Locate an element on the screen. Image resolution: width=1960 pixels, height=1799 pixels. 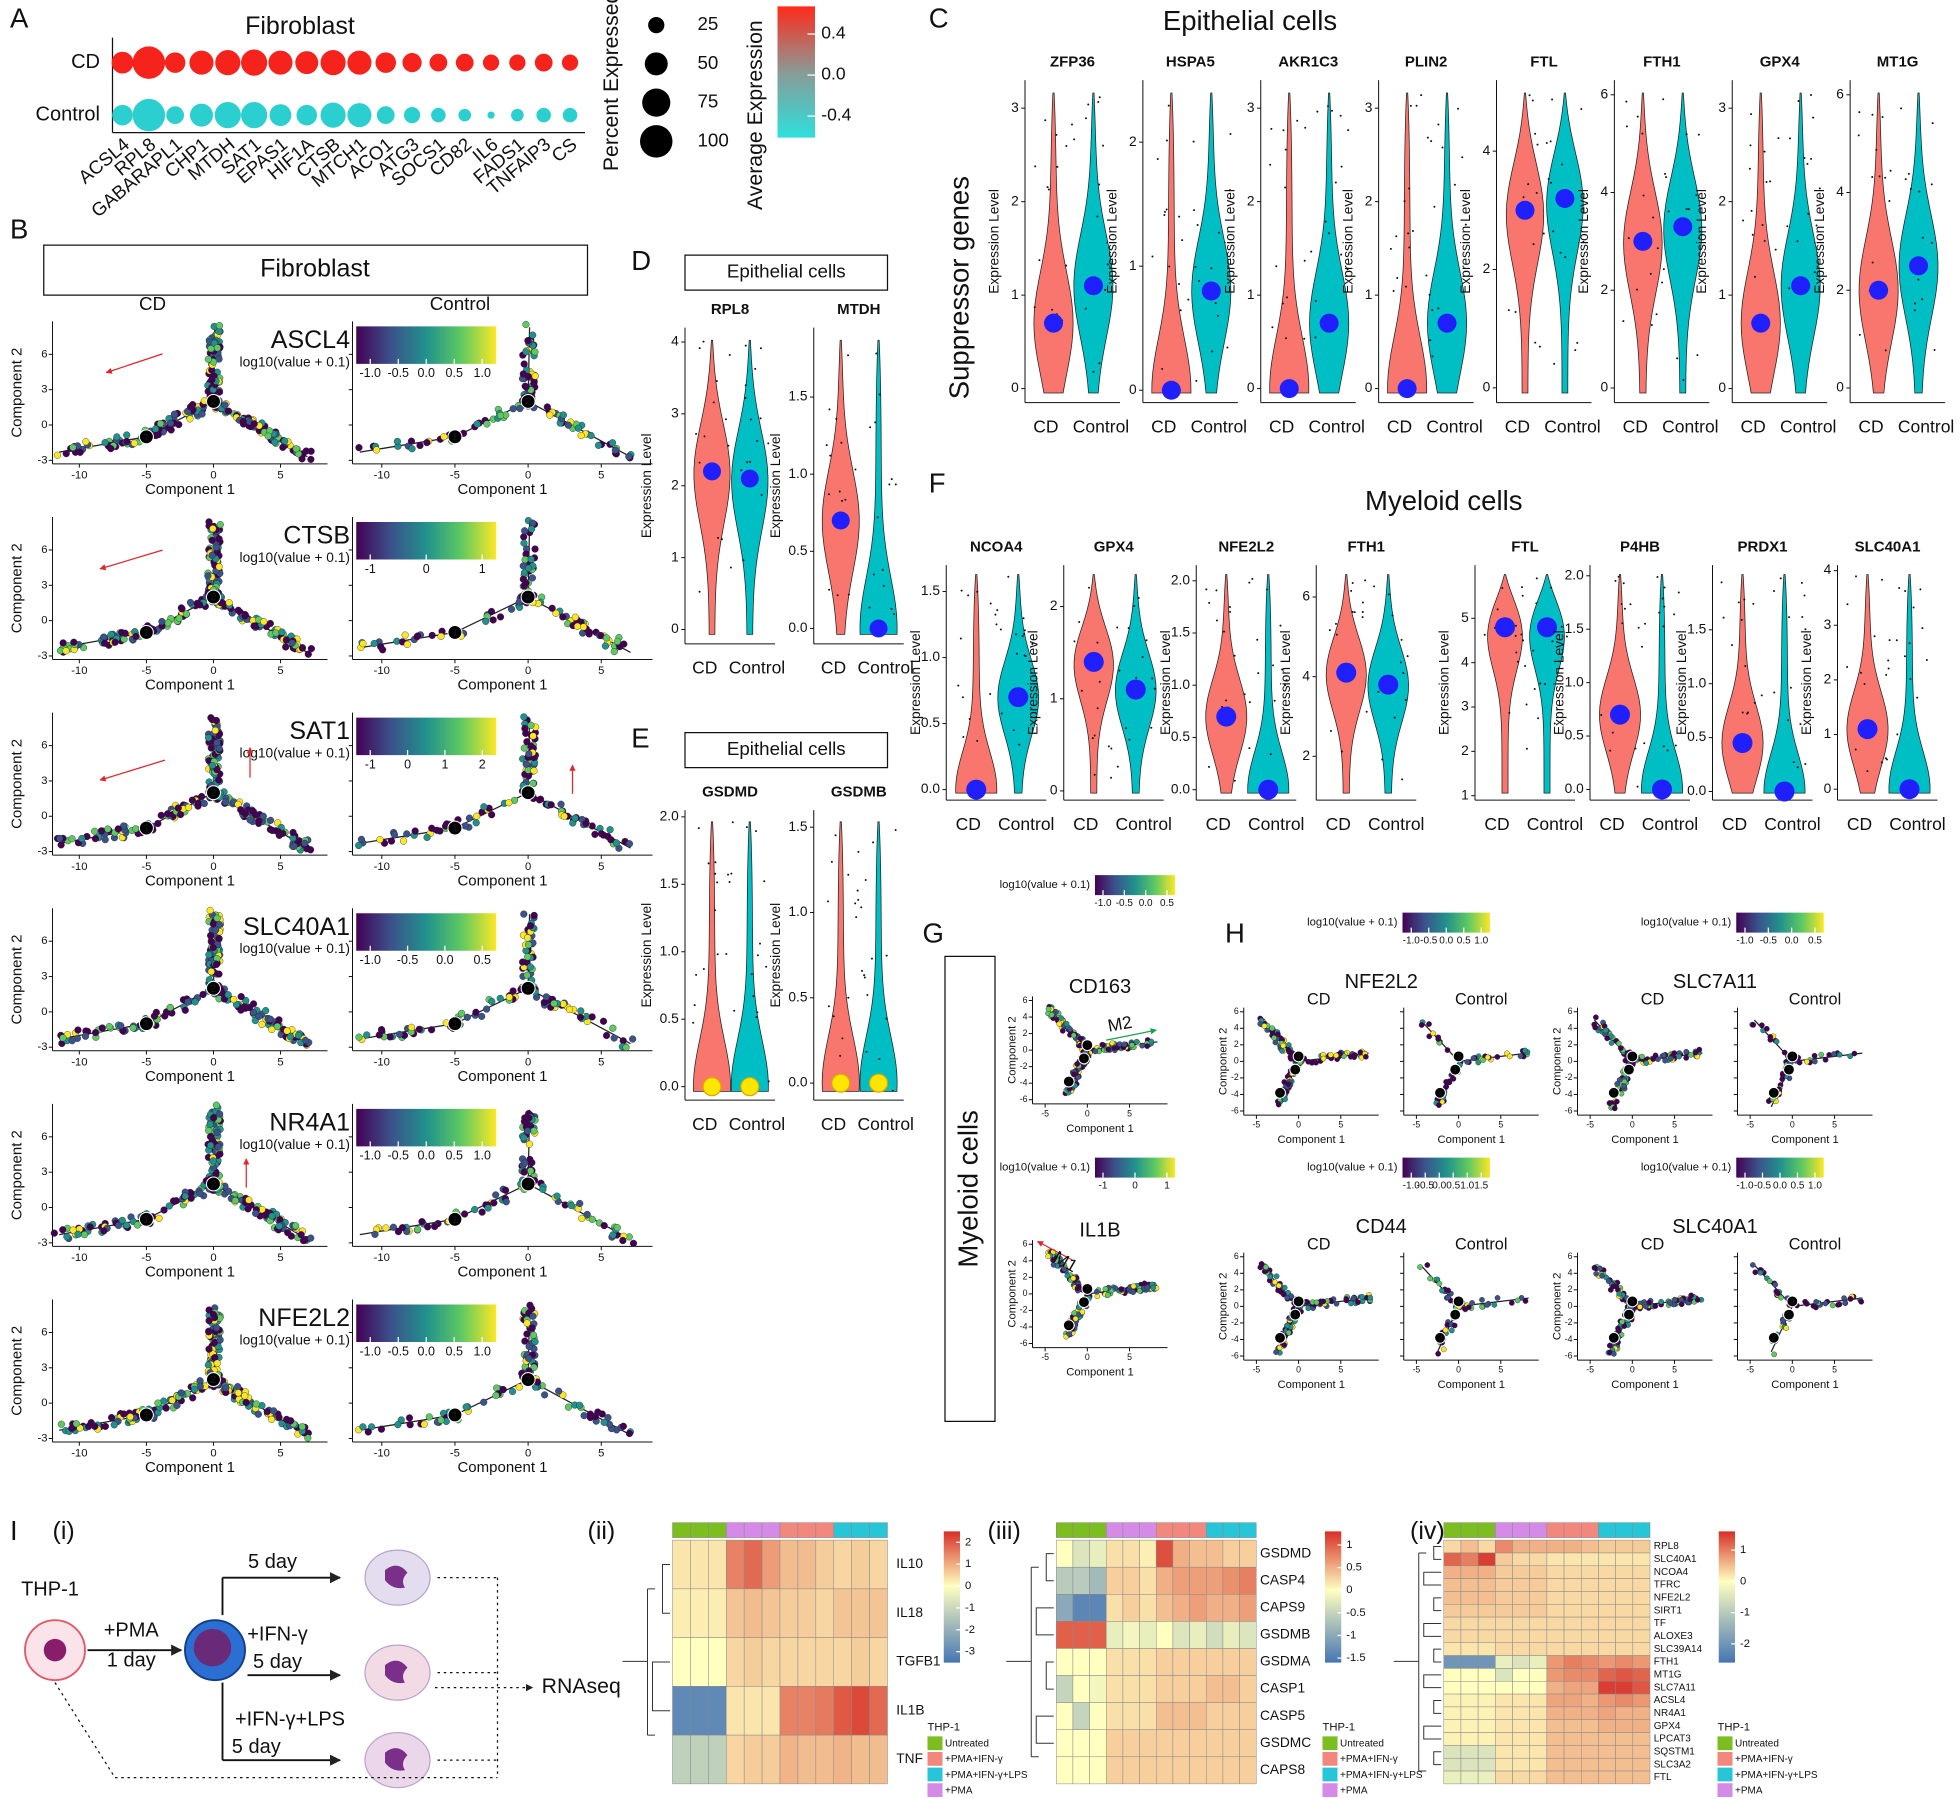
color-tick-label: 1.5 is located at coordinates (1481, 1185).